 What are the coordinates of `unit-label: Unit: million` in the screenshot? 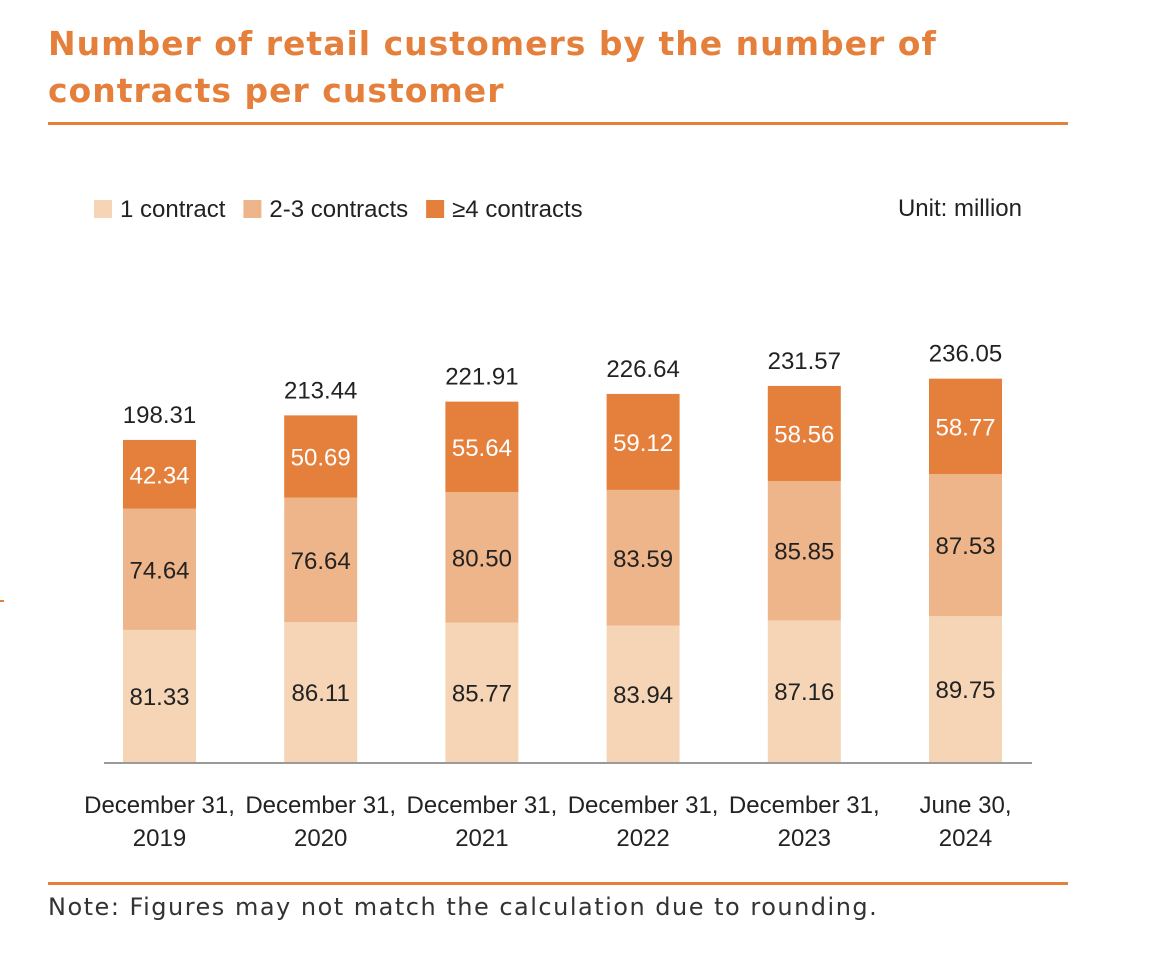 It's located at (960, 208).